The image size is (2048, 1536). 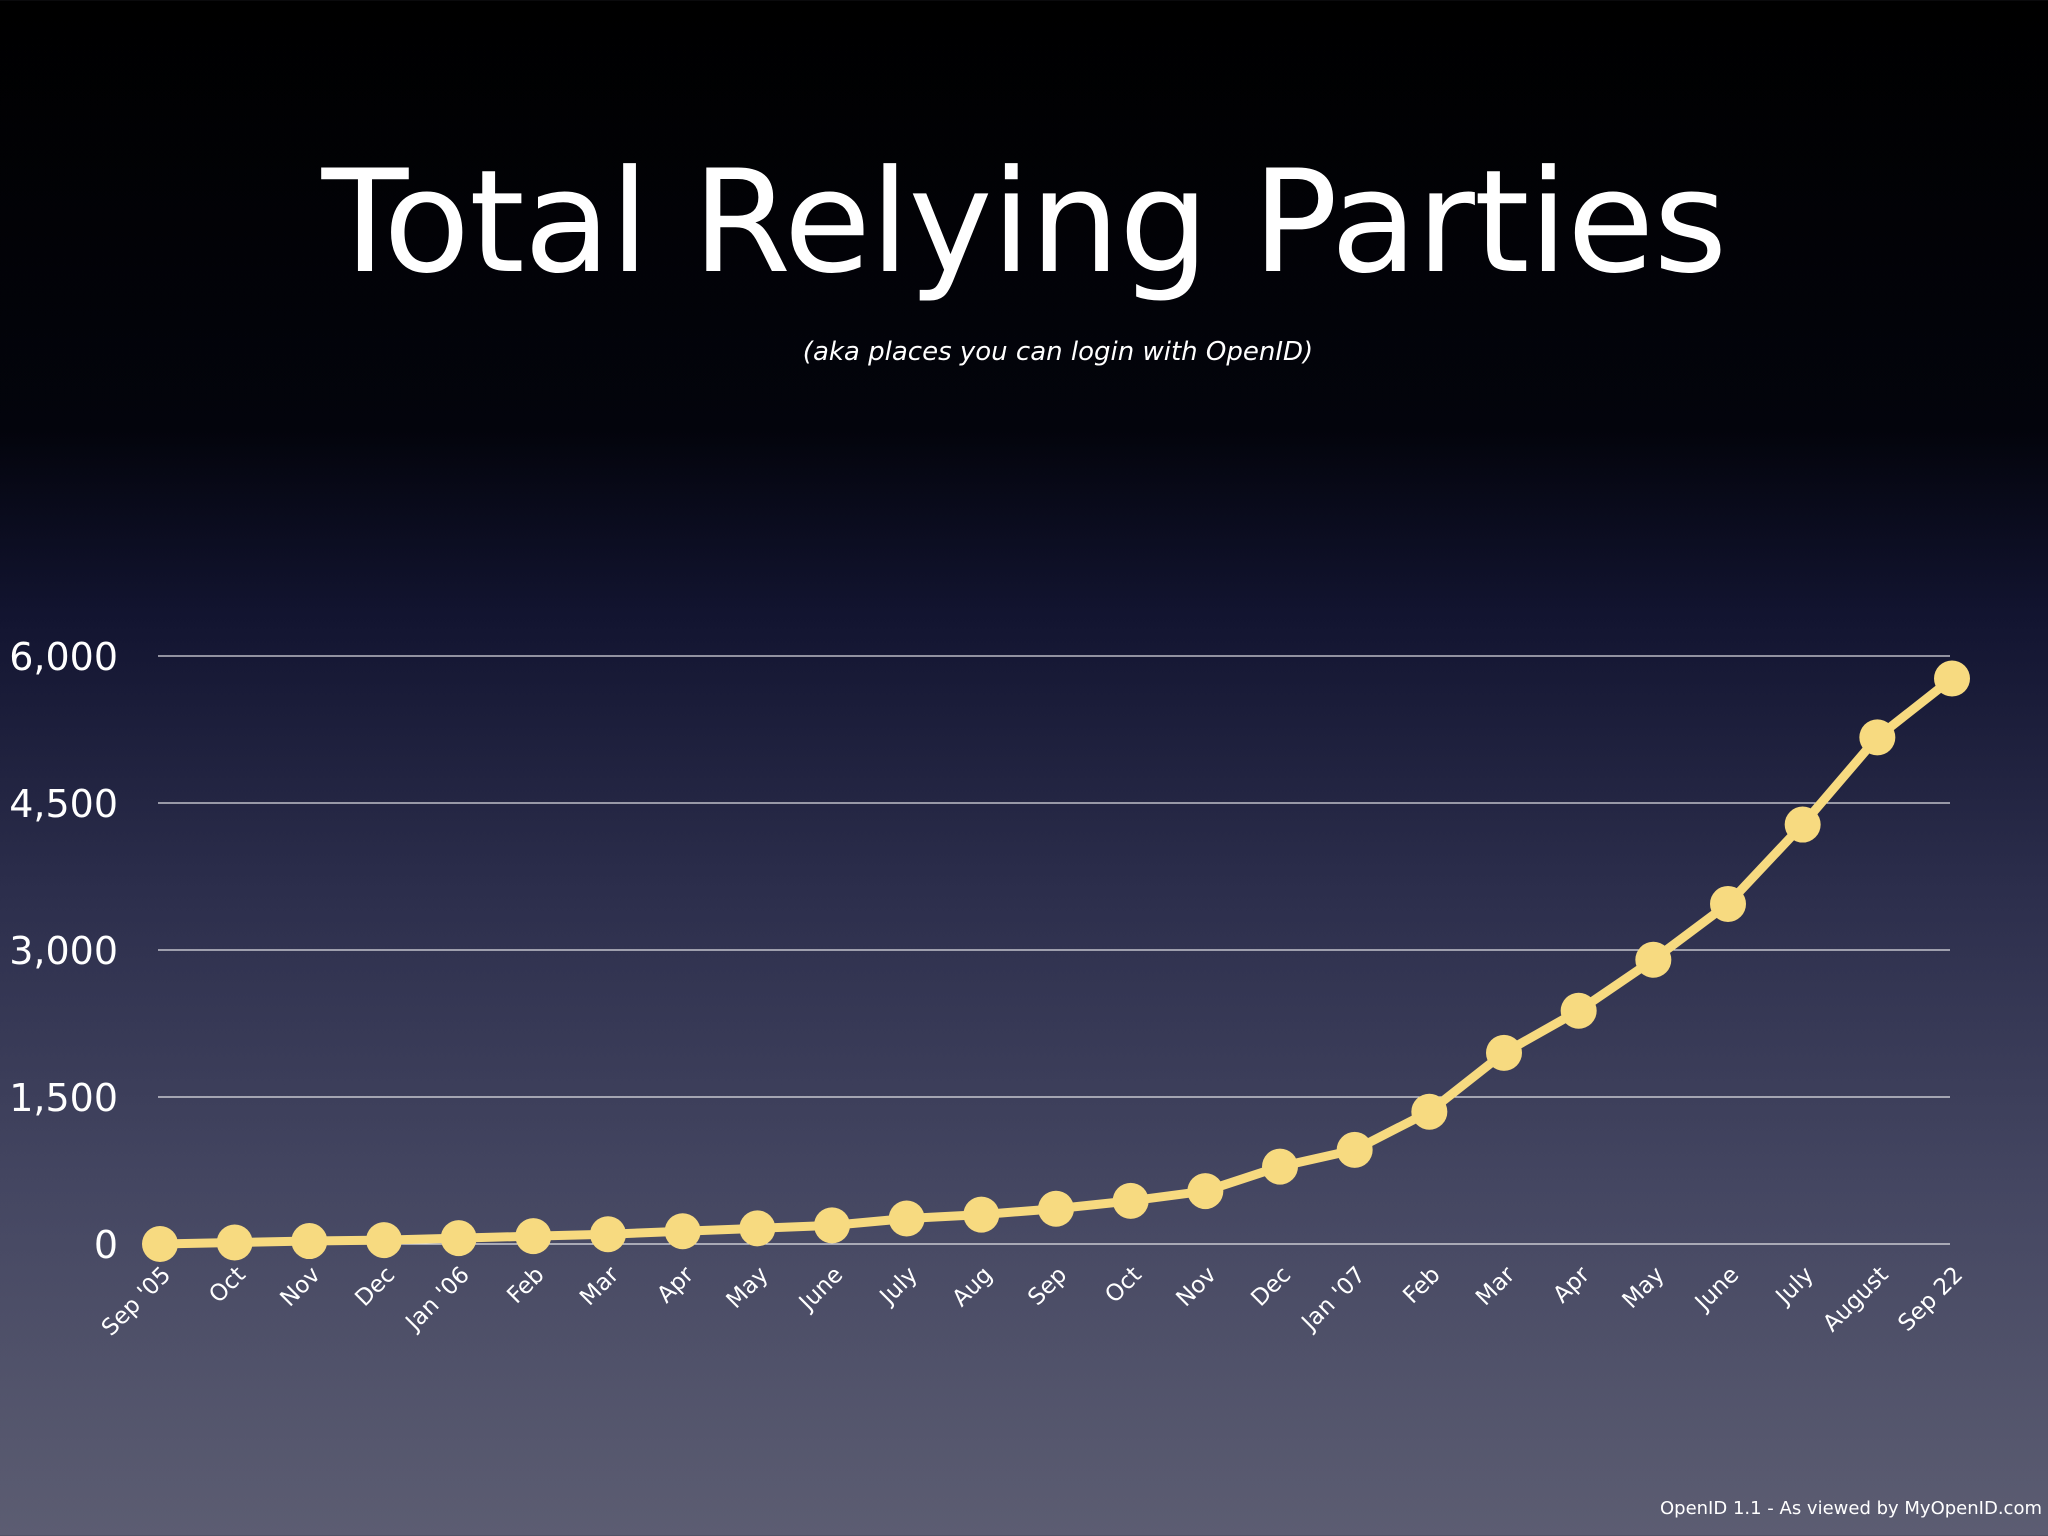 What do you see at coordinates (1024, 222) in the screenshot?
I see `slide-title: Total Relying Parties` at bounding box center [1024, 222].